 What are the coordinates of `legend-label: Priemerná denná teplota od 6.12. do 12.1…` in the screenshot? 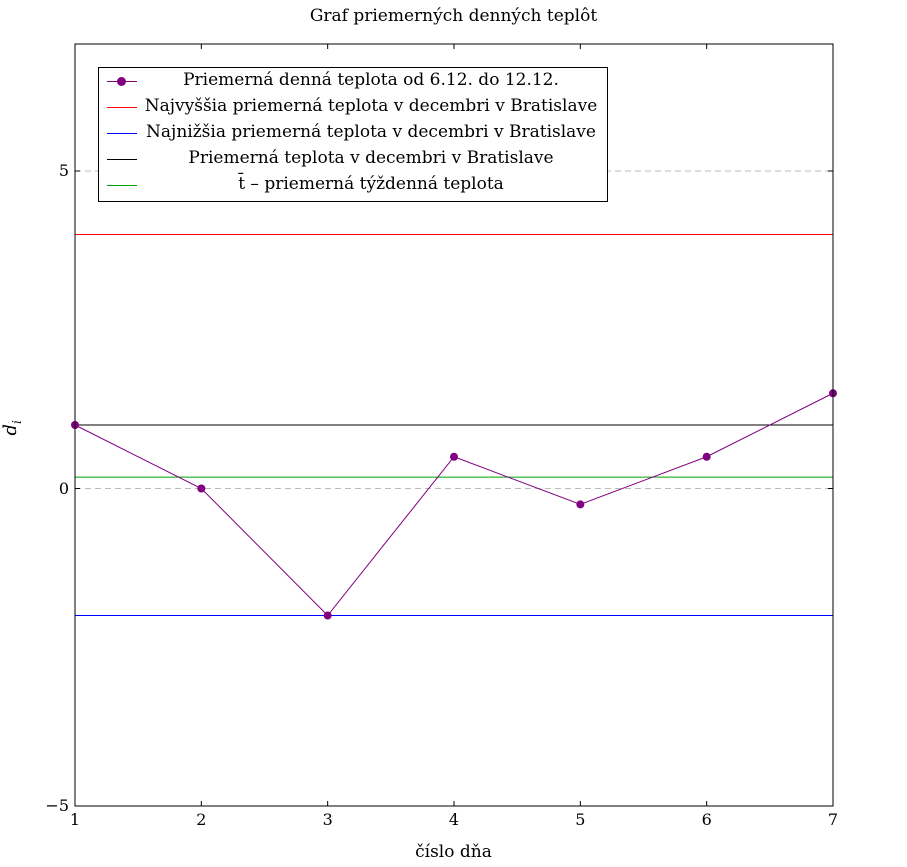 It's located at (371, 80).